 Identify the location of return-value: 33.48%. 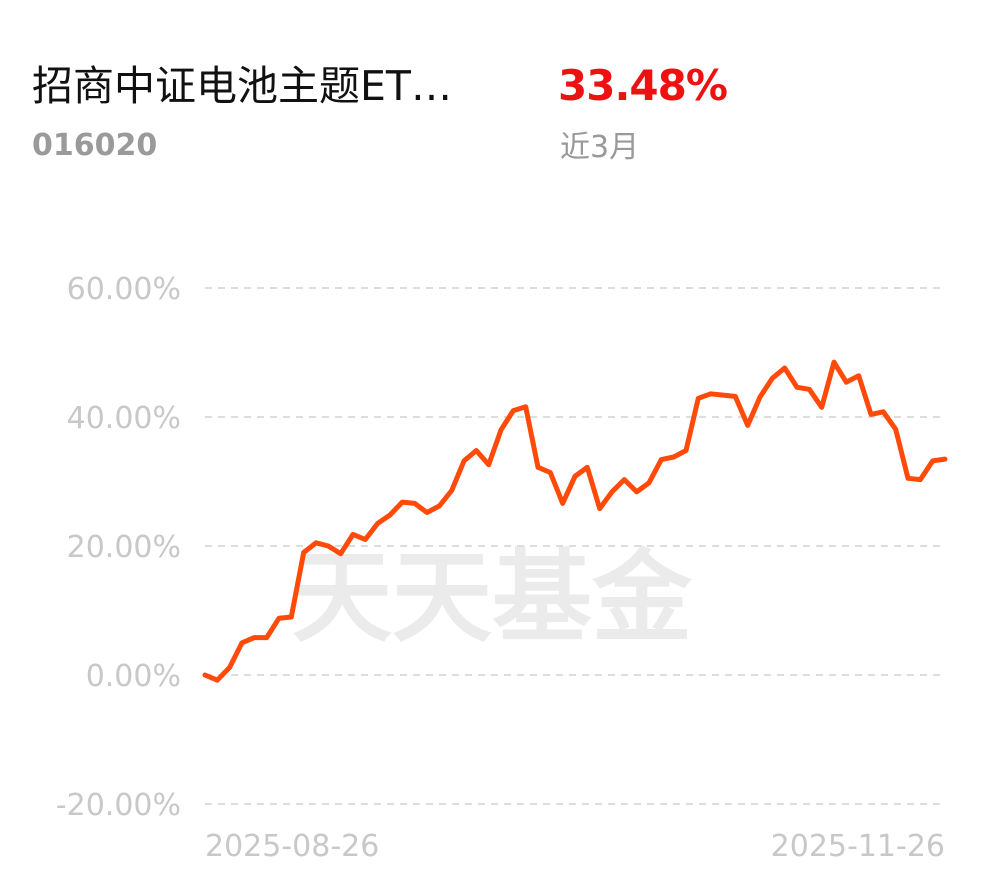
(643, 85).